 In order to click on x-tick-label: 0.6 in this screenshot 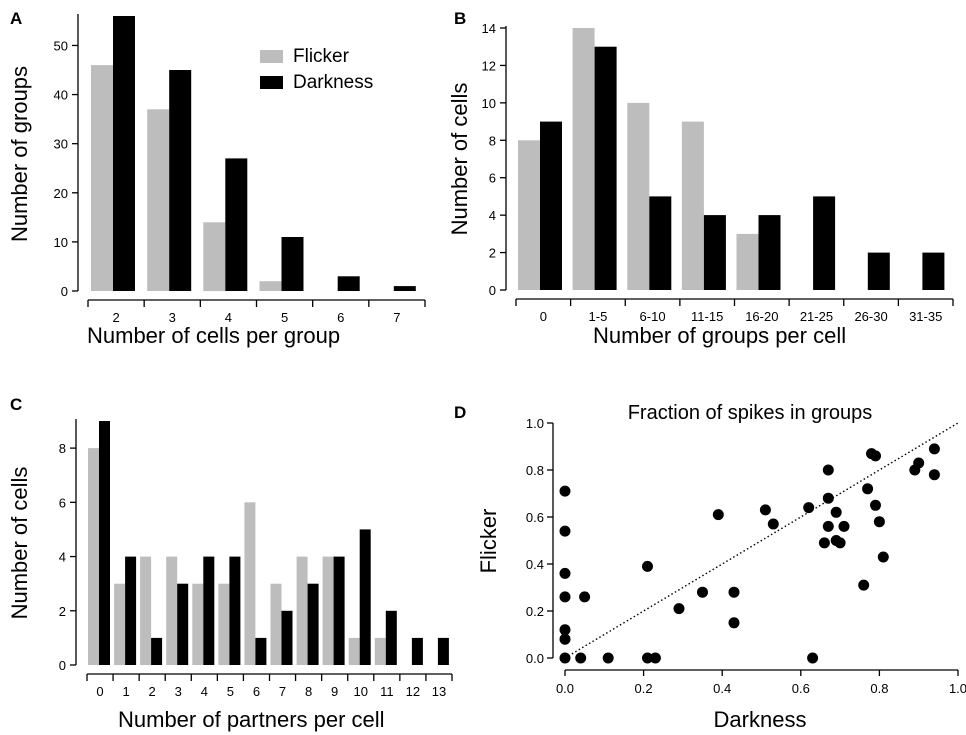, I will do `click(801, 688)`.